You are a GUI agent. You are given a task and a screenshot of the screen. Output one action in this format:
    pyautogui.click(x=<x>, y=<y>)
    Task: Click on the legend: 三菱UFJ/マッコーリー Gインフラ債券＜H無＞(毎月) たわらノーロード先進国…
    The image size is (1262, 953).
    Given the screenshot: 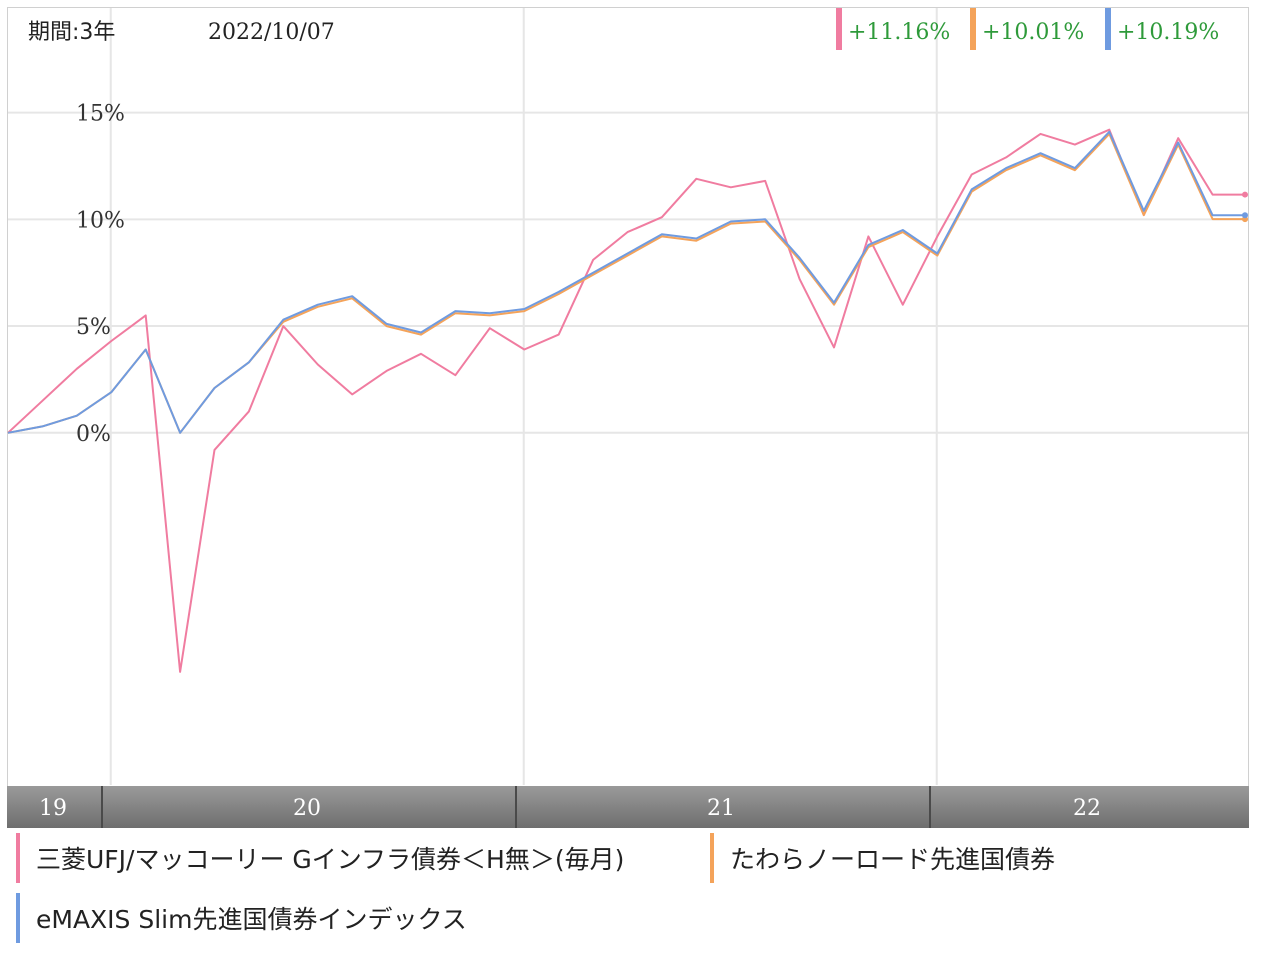 What is the action you would take?
    pyautogui.click(x=631, y=891)
    